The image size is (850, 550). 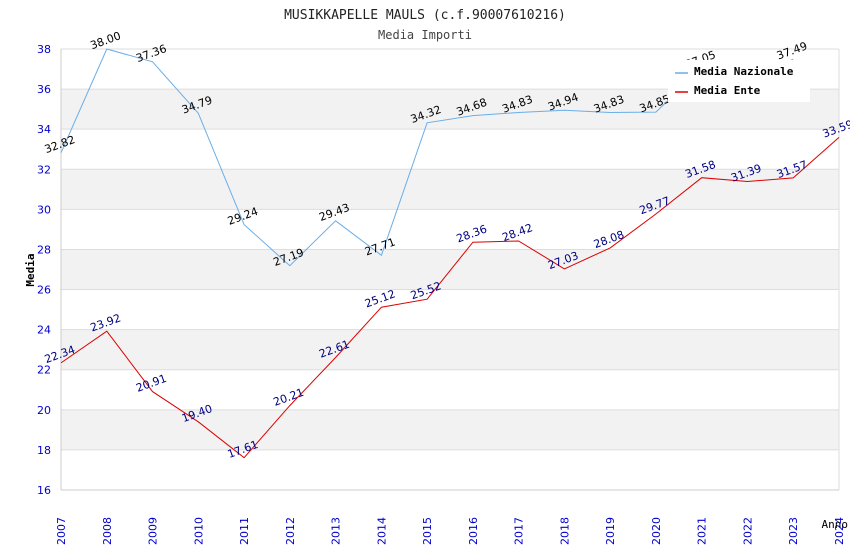 What do you see at coordinates (702, 531) in the screenshot?
I see `x-tick-label: 2021` at bounding box center [702, 531].